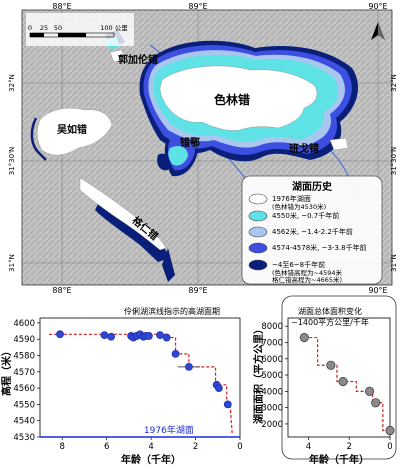 The image size is (400, 472). Describe the element at coordinates (377, 290) in the screenshot. I see `lon-tick-90-bottom: 90°E` at that location.